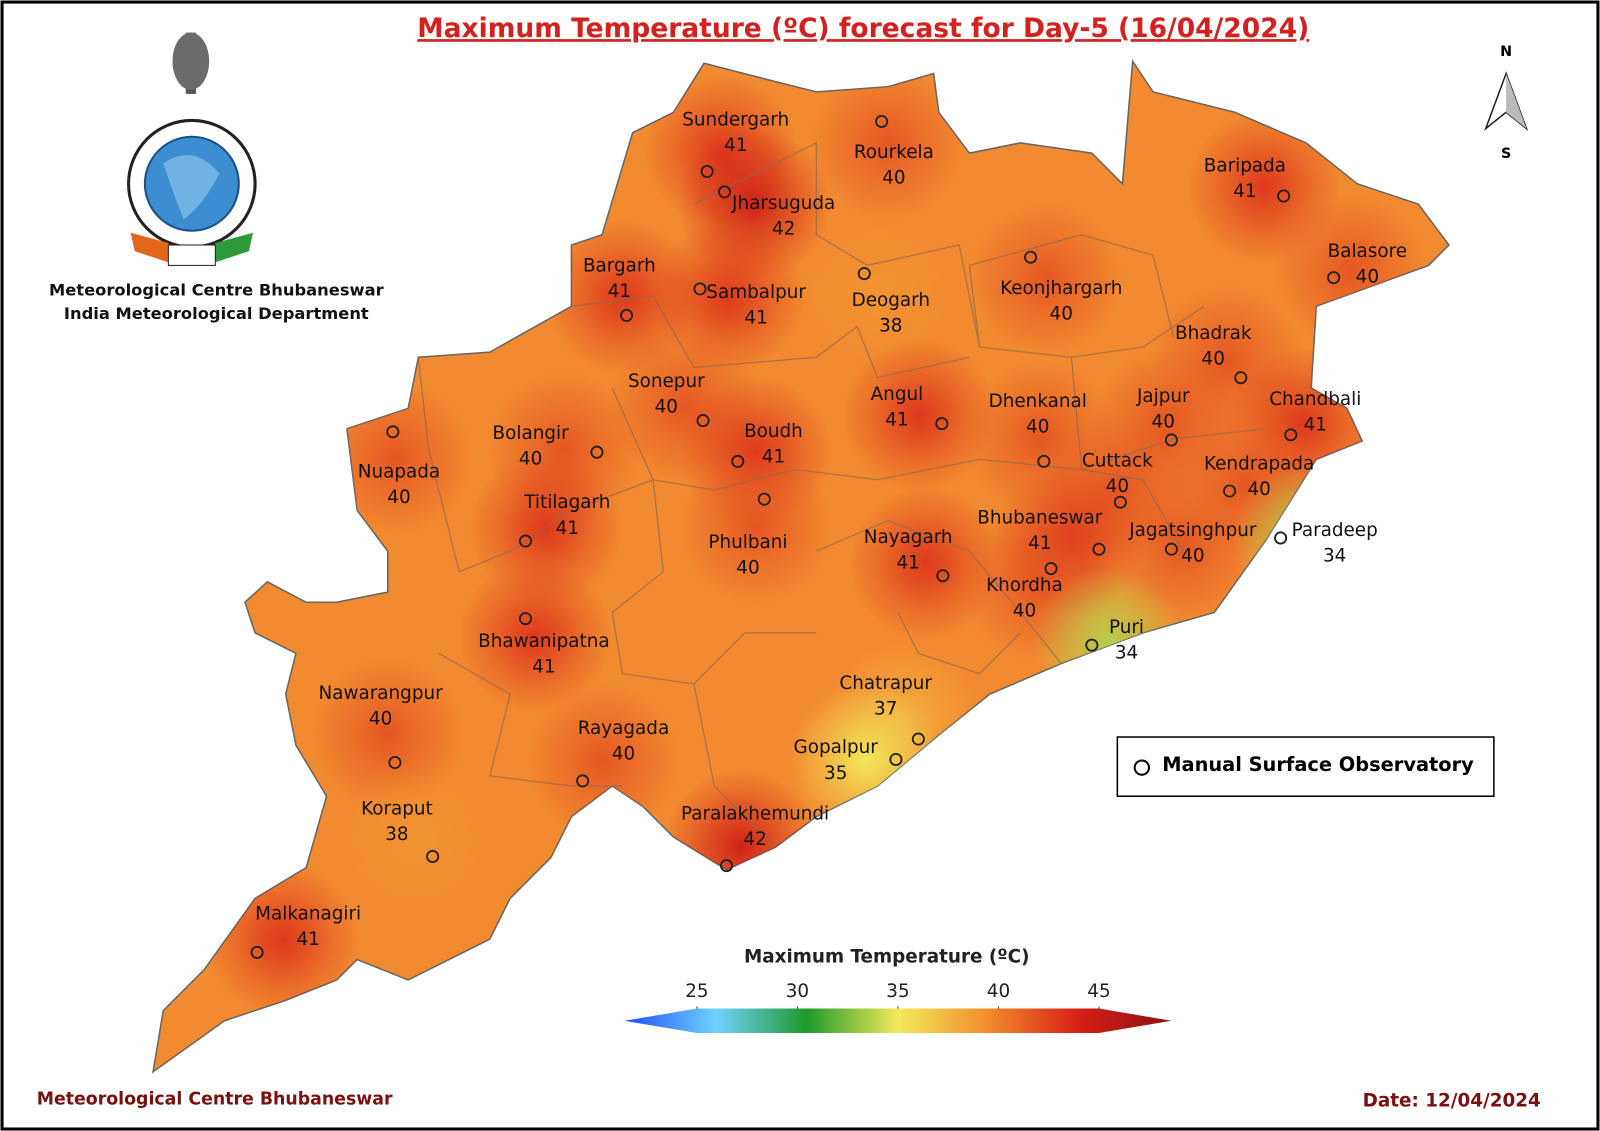 The width and height of the screenshot is (1600, 1131). Describe the element at coordinates (566, 502) in the screenshot. I see `station-name: Titilagarh` at that location.